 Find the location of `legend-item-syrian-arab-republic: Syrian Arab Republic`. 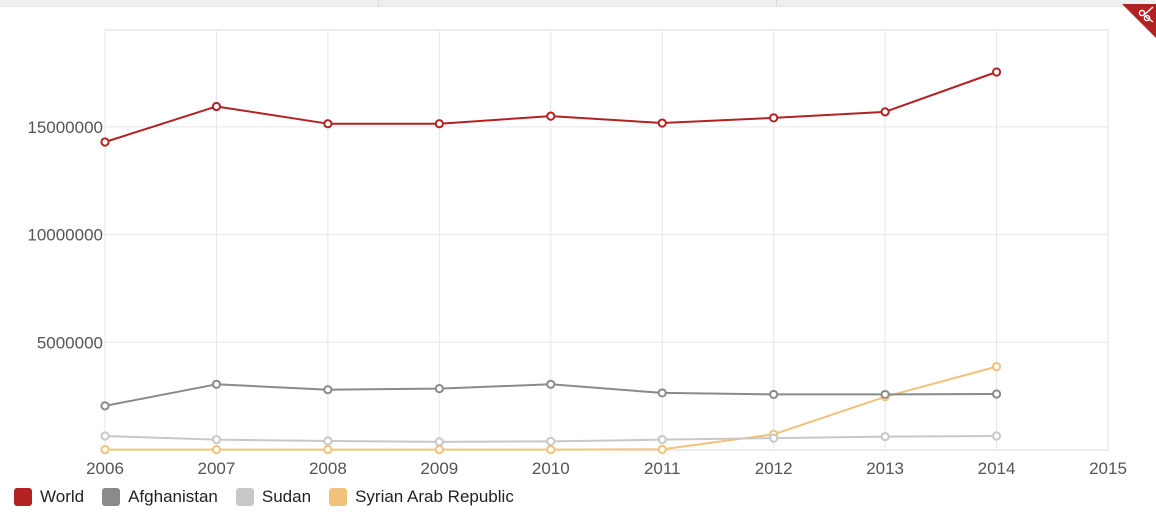

legend-item-syrian-arab-republic: Syrian Arab Republic is located at coordinates (421, 497).